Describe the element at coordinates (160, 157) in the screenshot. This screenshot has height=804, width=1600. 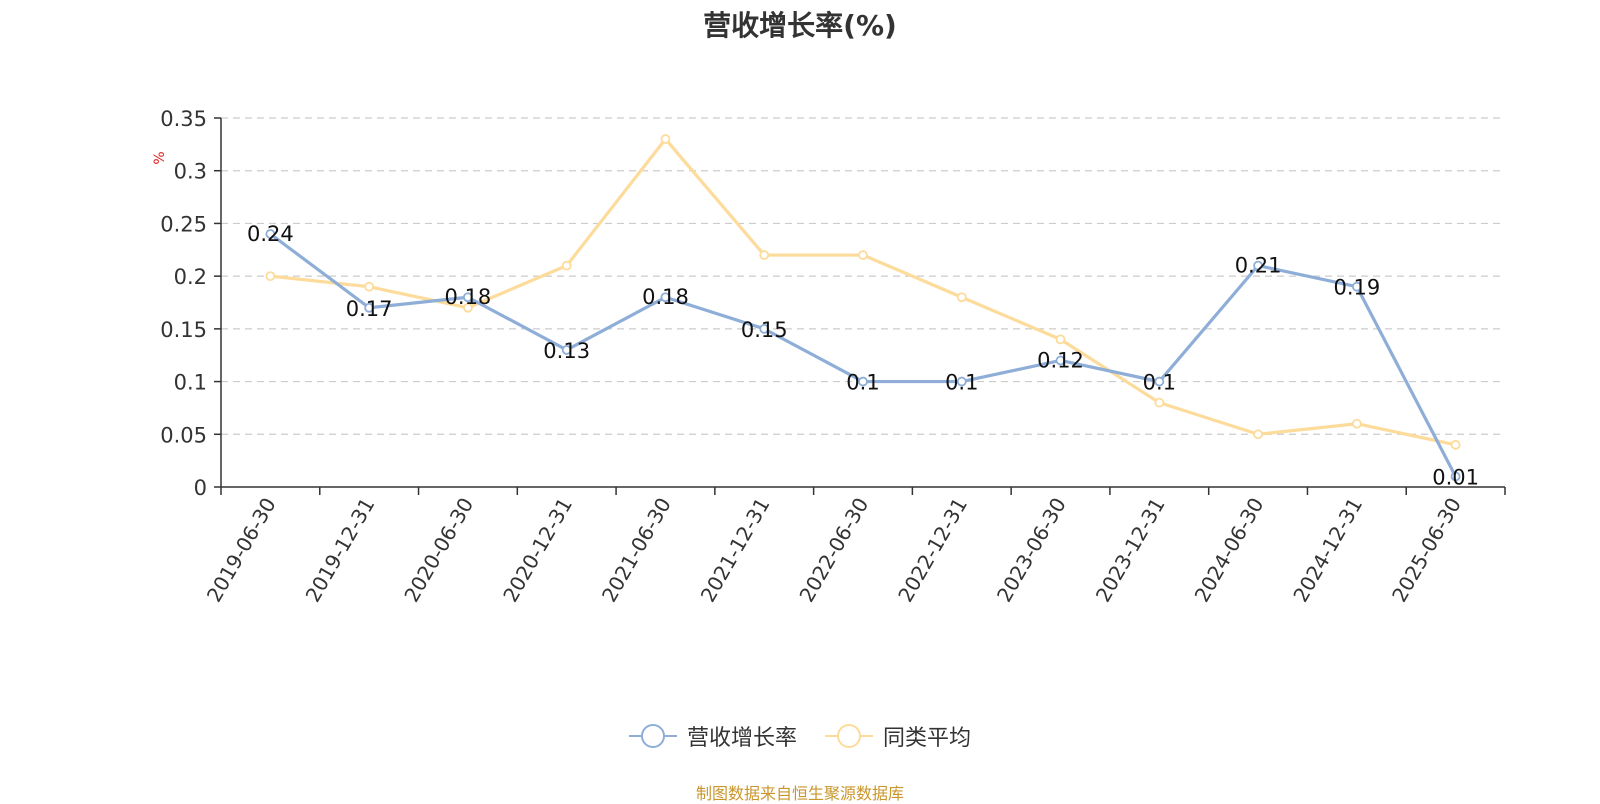
I see `y-axis-label: %` at that location.